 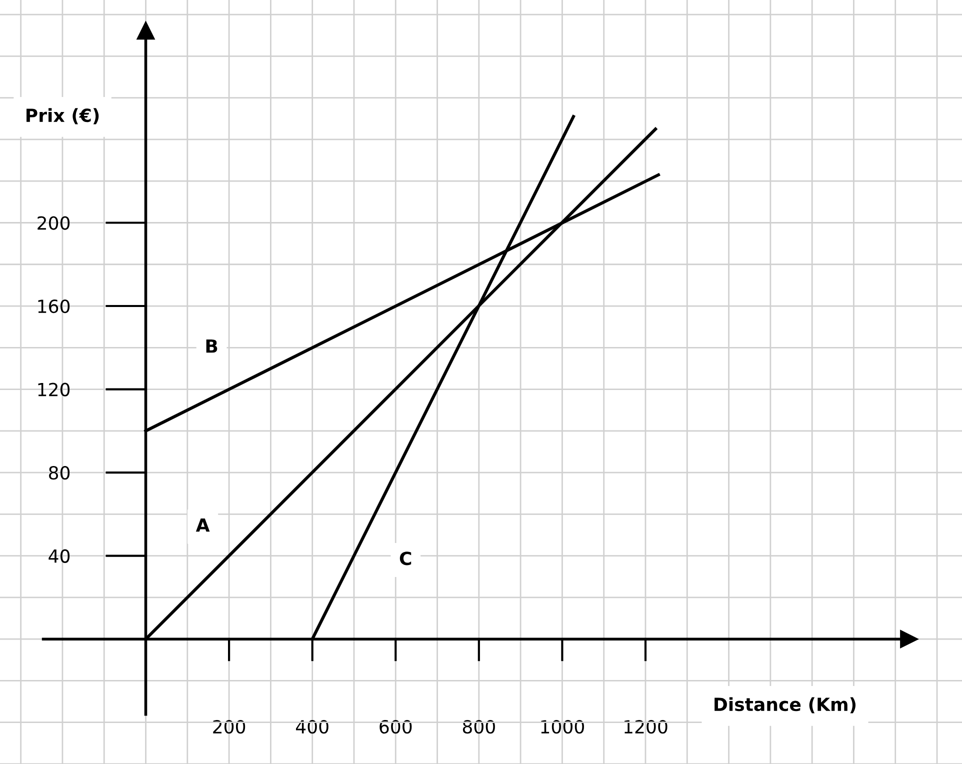 What do you see at coordinates (212, 346) in the screenshot?
I see `annotation: B` at bounding box center [212, 346].